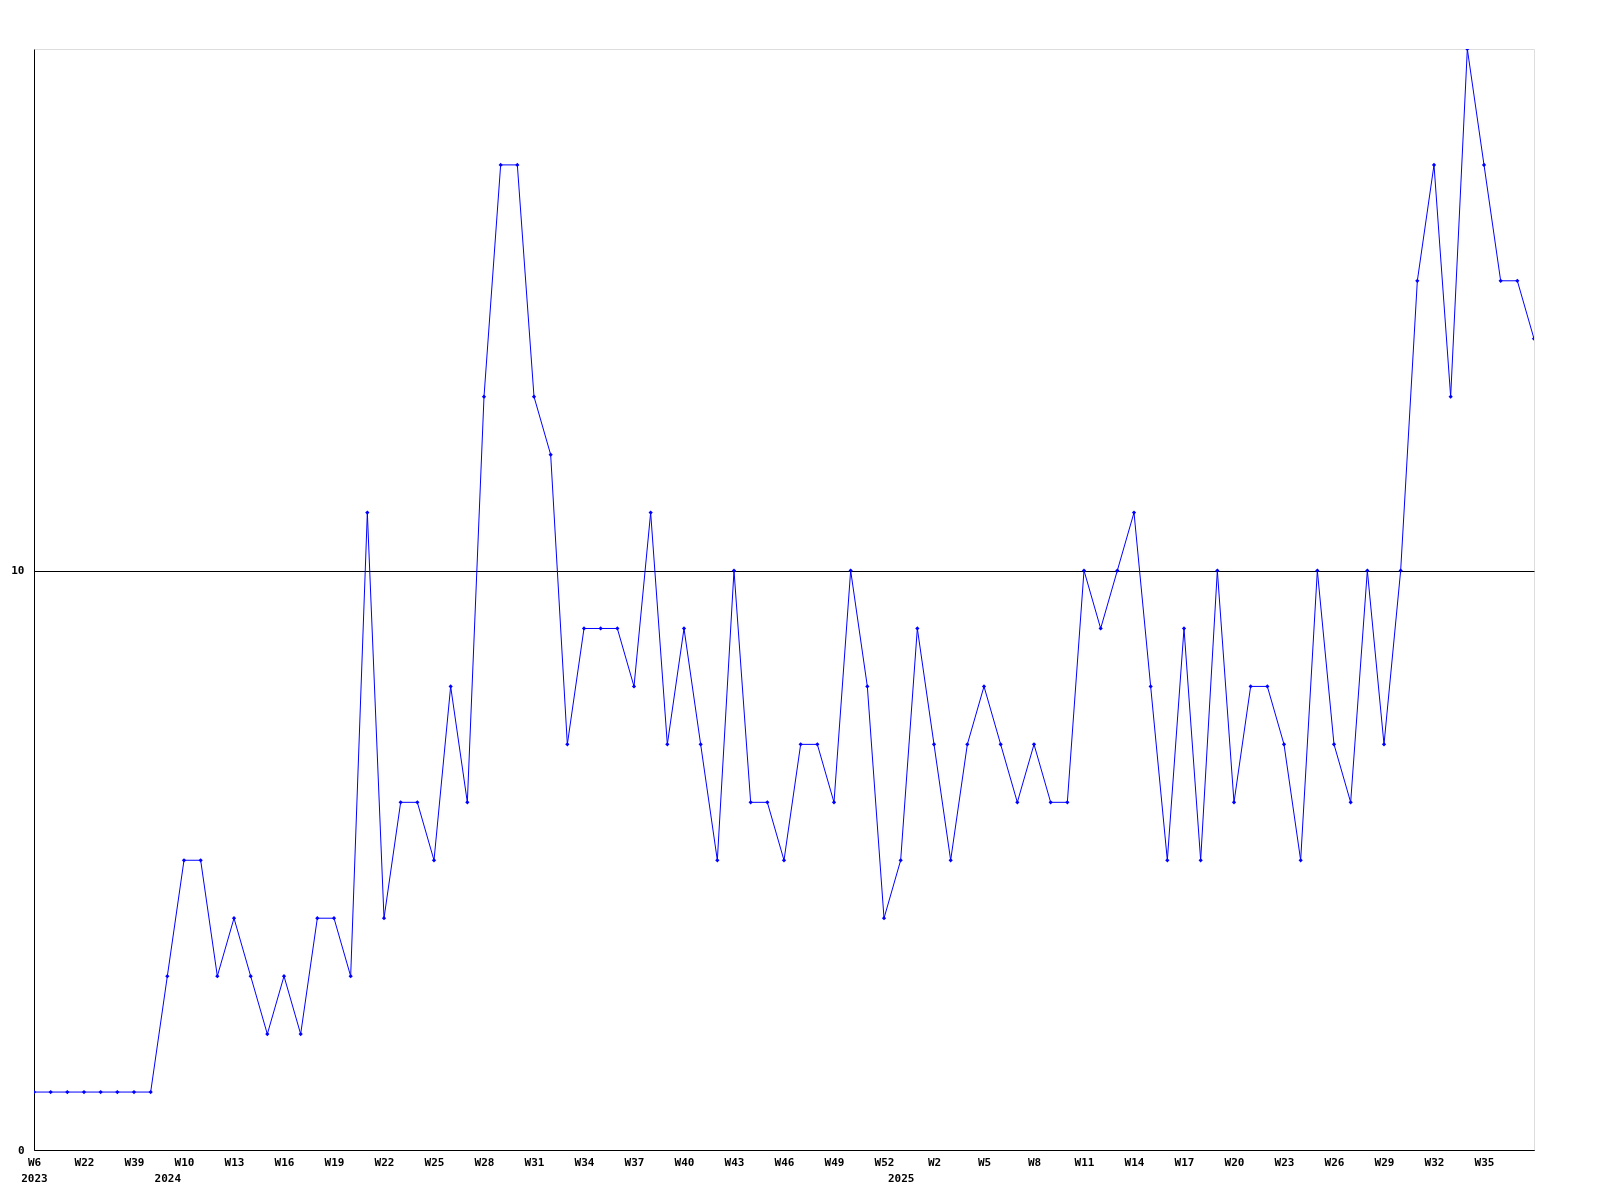 This screenshot has width=1600, height=1200. Describe the element at coordinates (334, 1162) in the screenshot. I see `x-tick-label: W19` at that location.